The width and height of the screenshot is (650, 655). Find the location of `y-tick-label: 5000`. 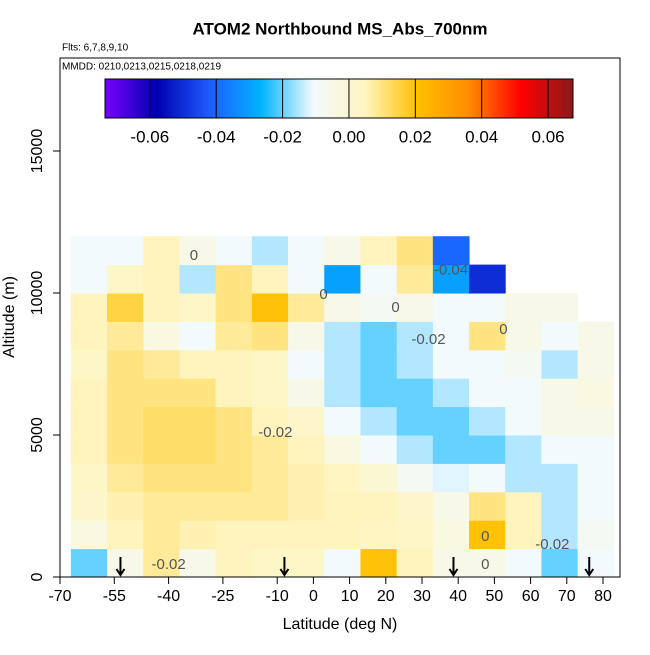

y-tick-label: 5000 is located at coordinates (37, 435).